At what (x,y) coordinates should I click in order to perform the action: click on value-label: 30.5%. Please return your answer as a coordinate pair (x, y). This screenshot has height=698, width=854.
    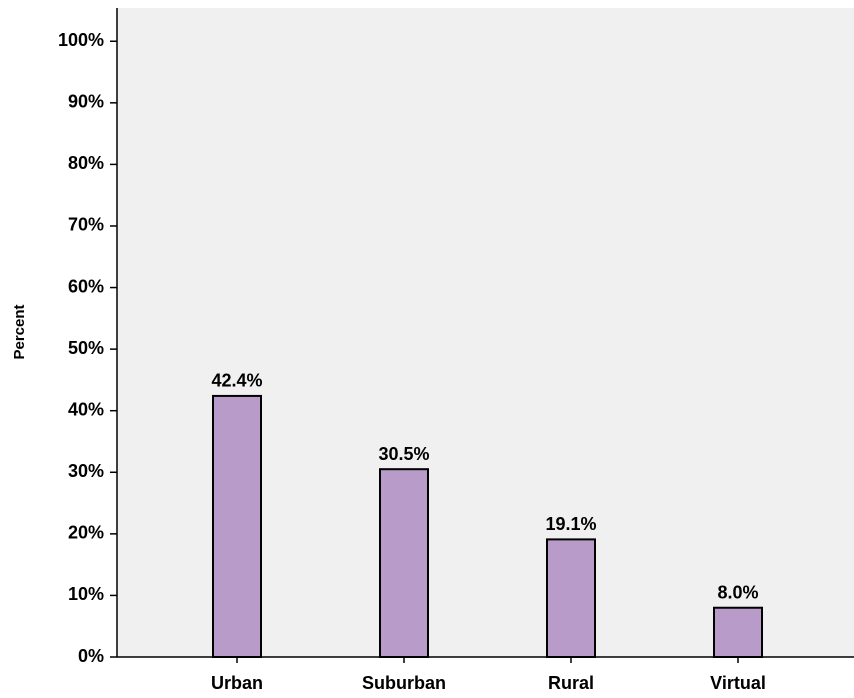
    Looking at the image, I should click on (403, 454).